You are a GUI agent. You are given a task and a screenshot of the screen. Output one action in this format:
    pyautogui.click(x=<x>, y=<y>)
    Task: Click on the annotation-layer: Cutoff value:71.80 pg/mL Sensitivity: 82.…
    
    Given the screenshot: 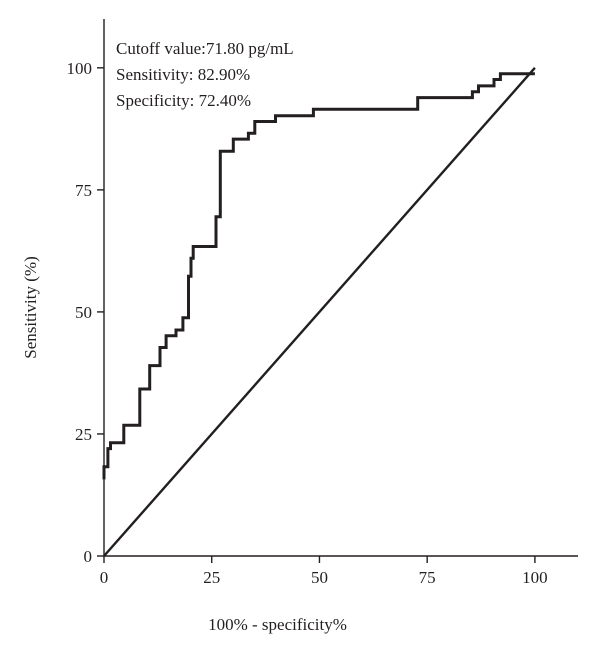 What is the action you would take?
    pyautogui.click(x=205, y=74)
    